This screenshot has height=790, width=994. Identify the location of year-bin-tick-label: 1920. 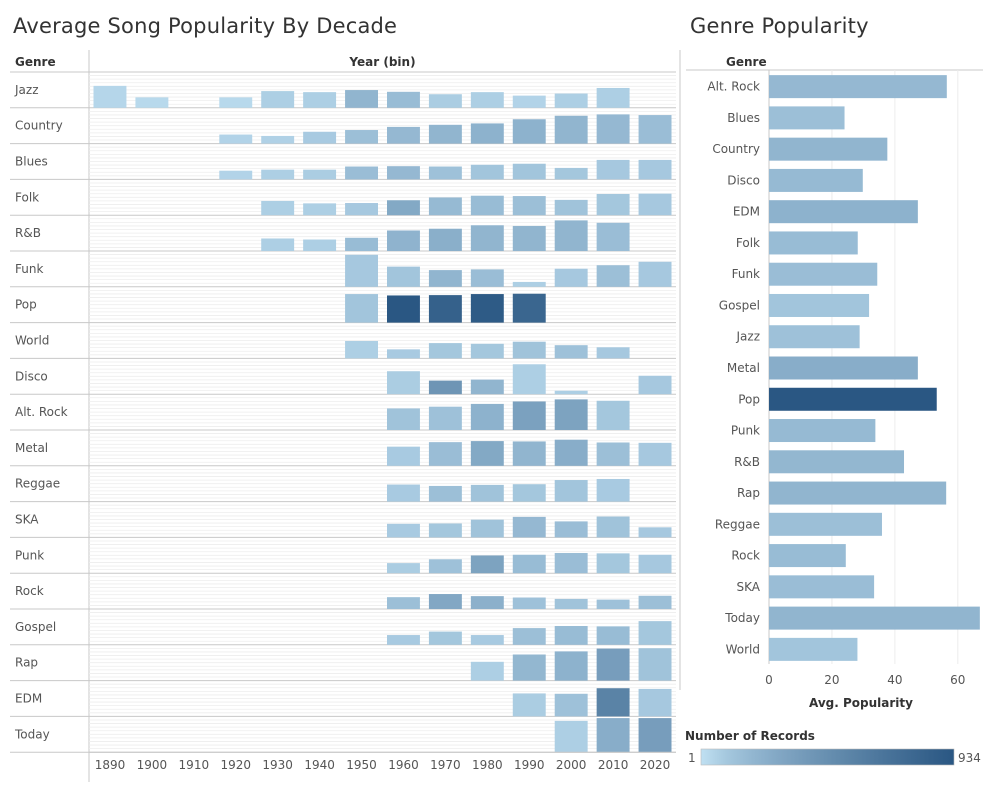
(235, 765).